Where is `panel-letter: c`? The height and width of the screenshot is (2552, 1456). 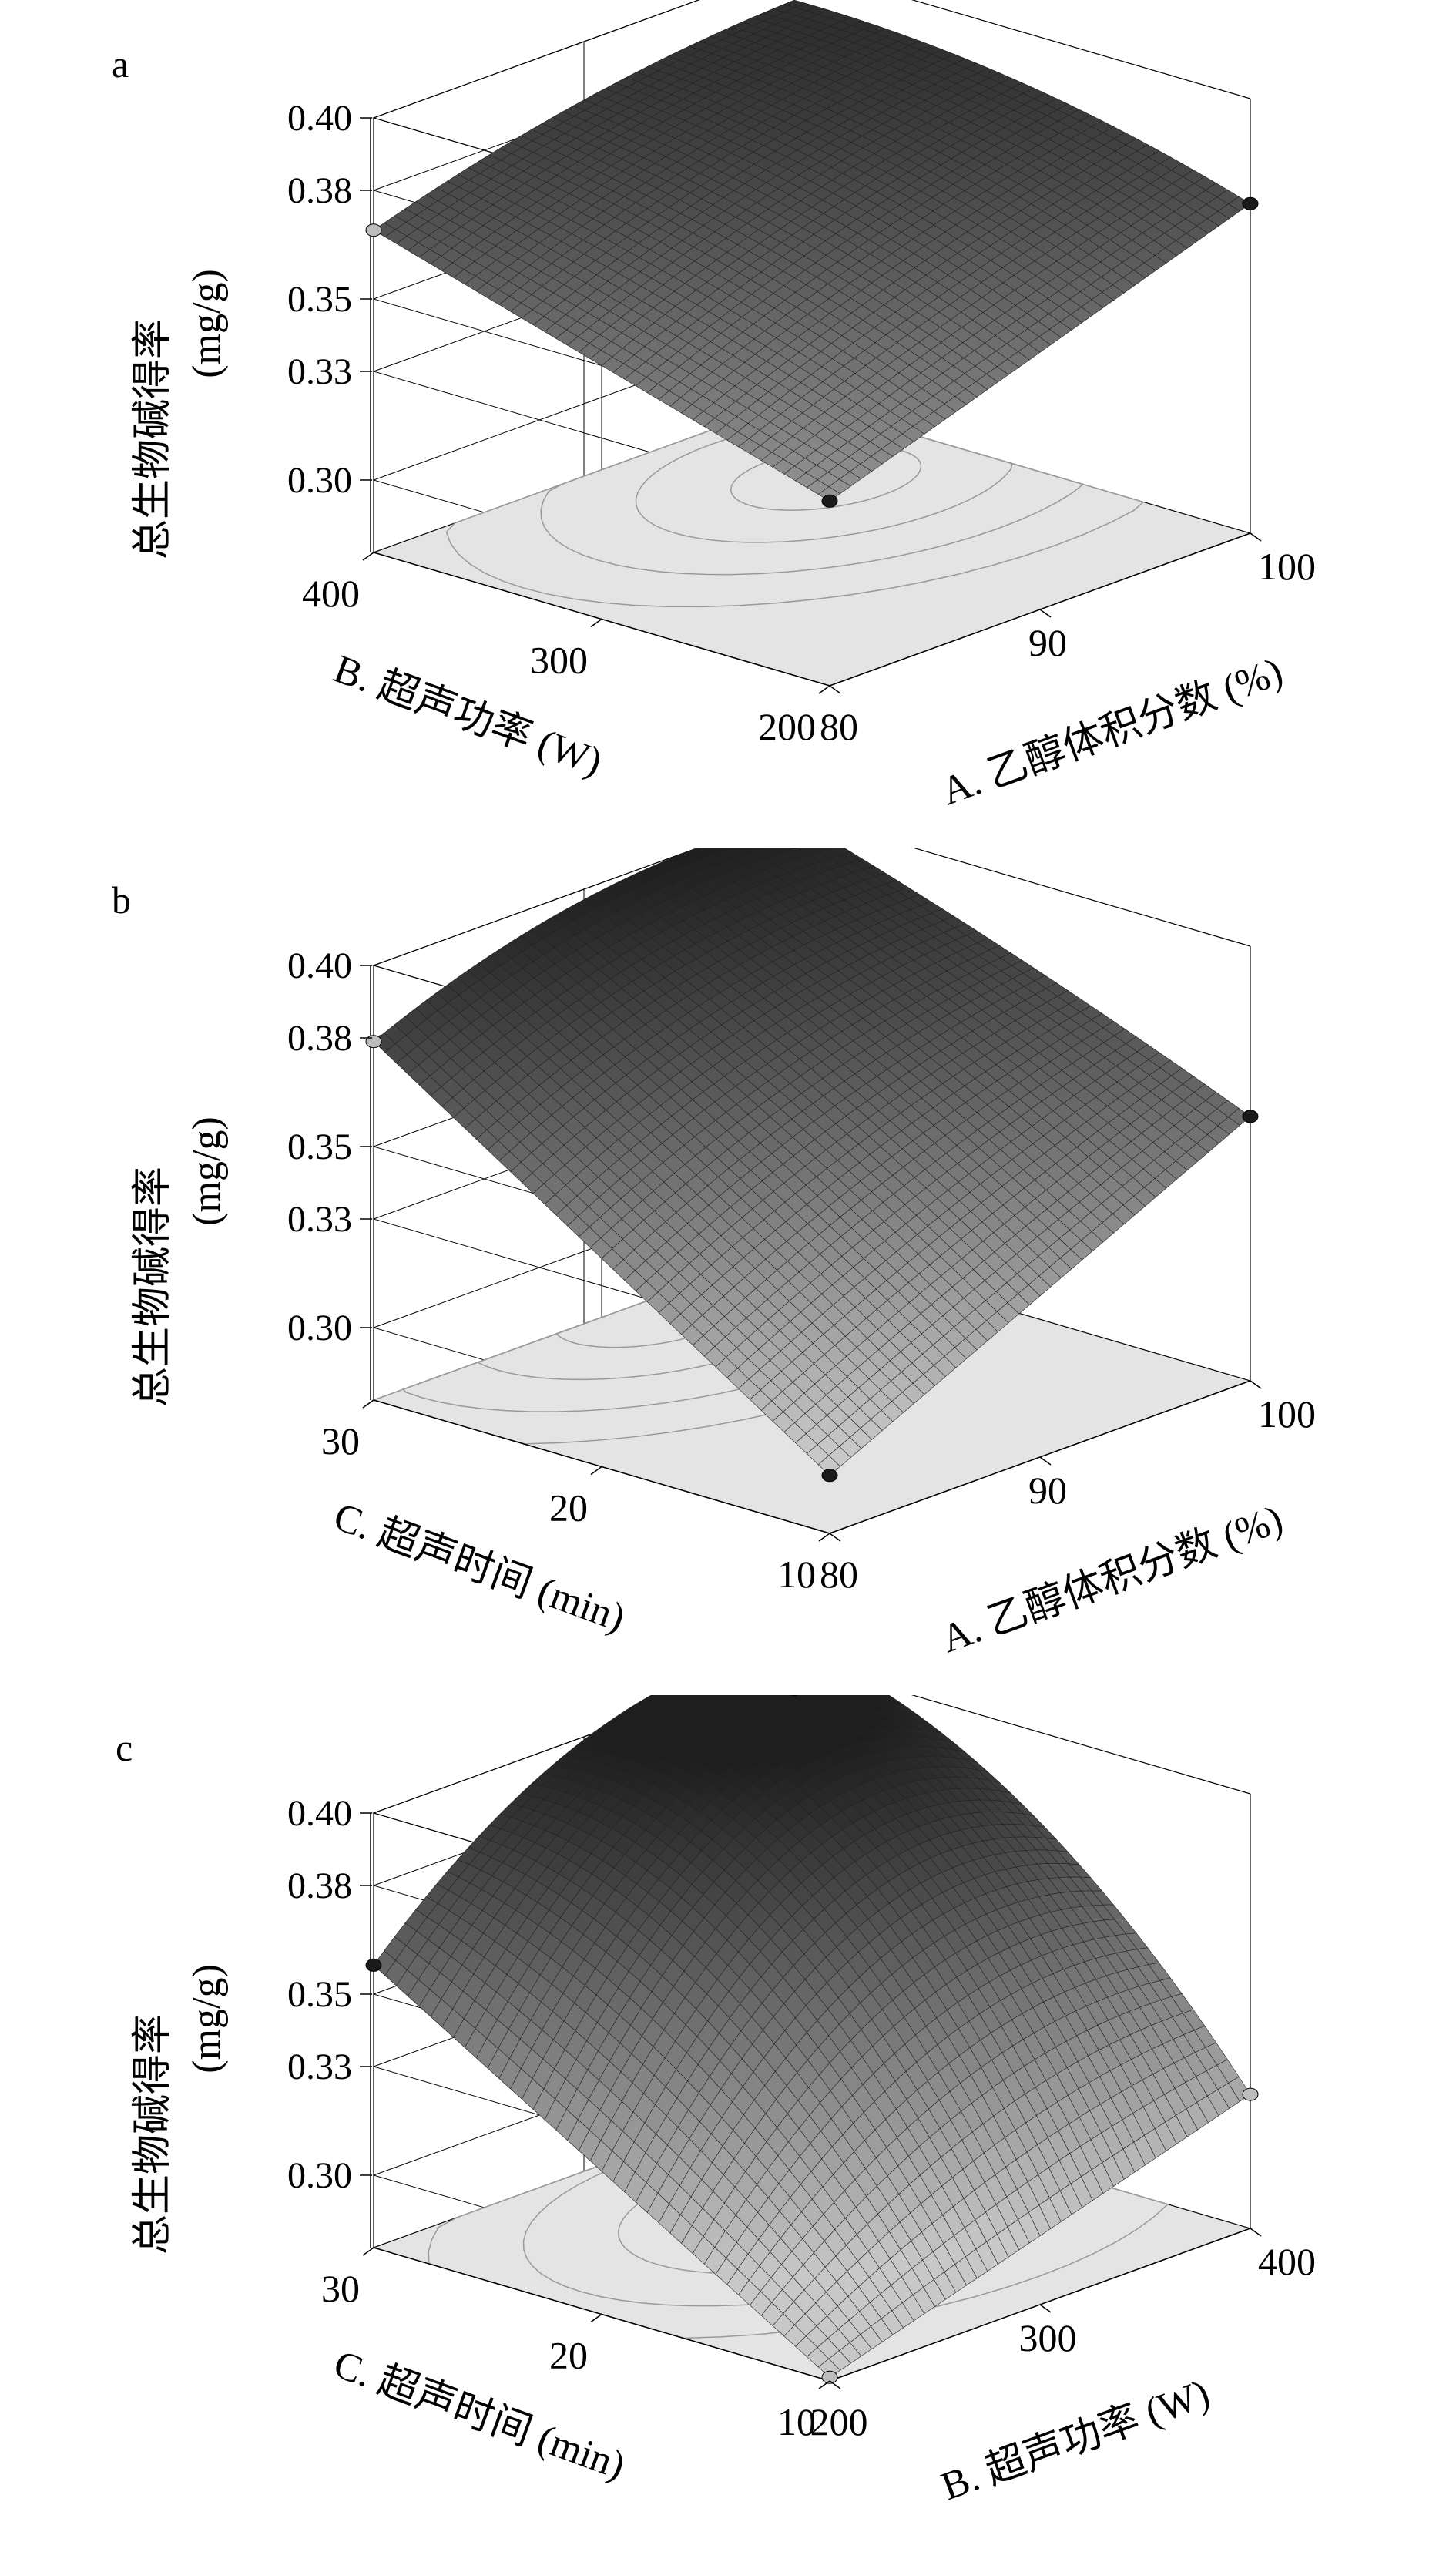
panel-letter: c is located at coordinates (125, 1748).